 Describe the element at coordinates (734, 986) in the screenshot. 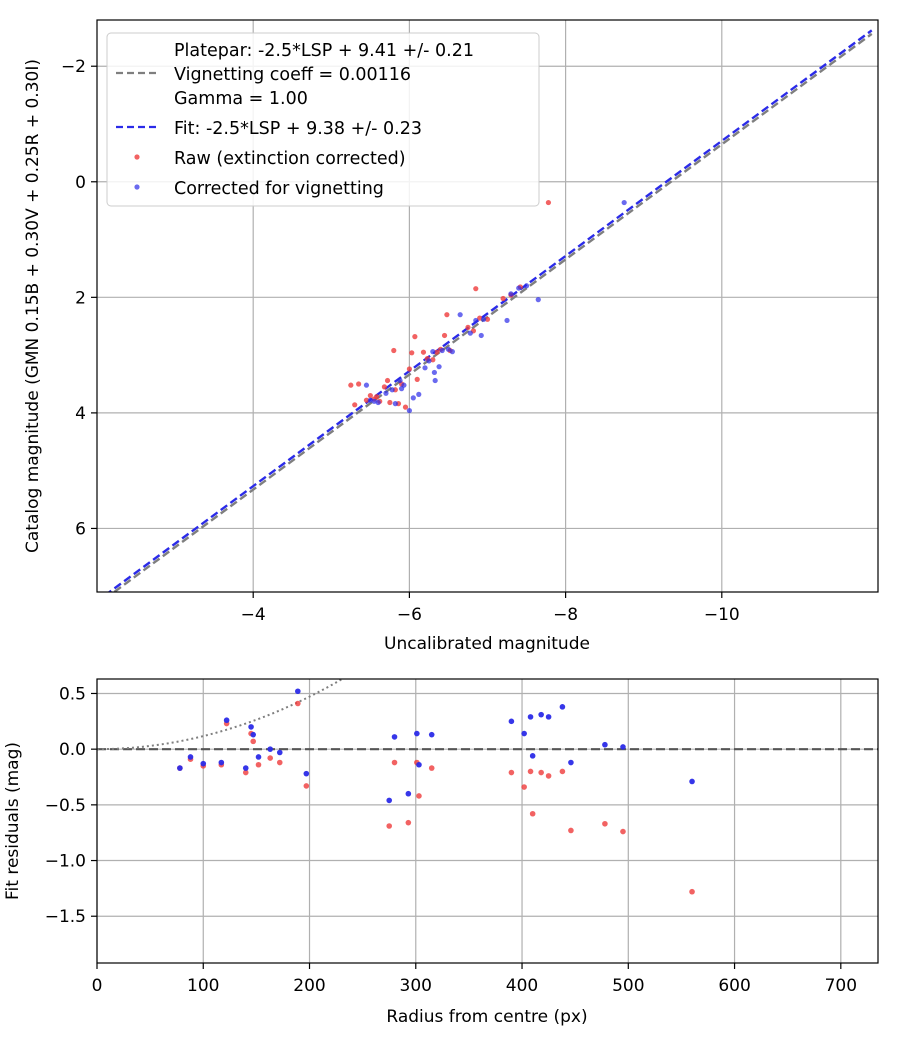

I see `bottom-x-tick-label: 600` at that location.